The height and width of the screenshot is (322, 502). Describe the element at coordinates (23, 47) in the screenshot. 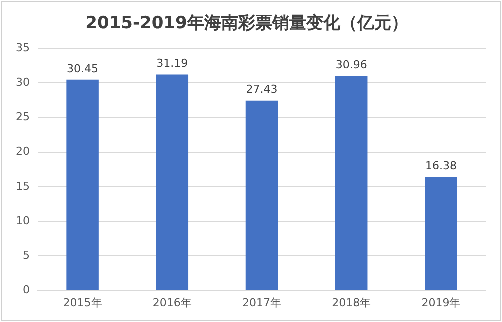

I see `y-tick-label: 35` at that location.